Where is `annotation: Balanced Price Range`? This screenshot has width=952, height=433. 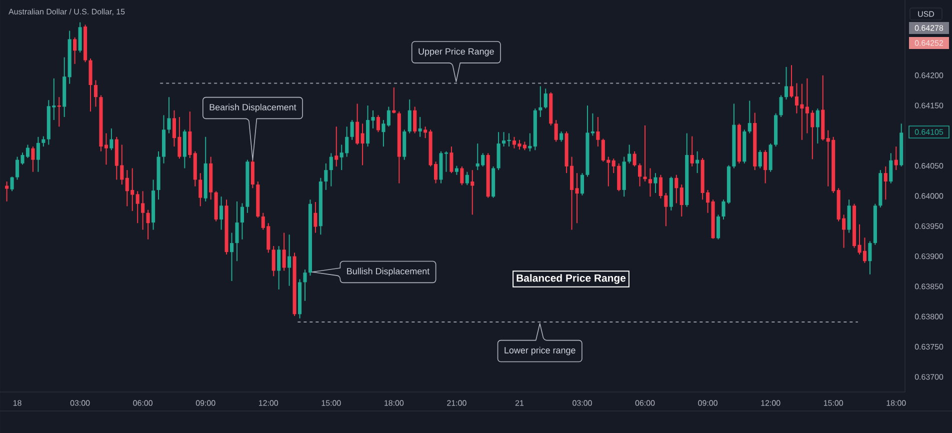 annotation: Balanced Price Range is located at coordinates (571, 279).